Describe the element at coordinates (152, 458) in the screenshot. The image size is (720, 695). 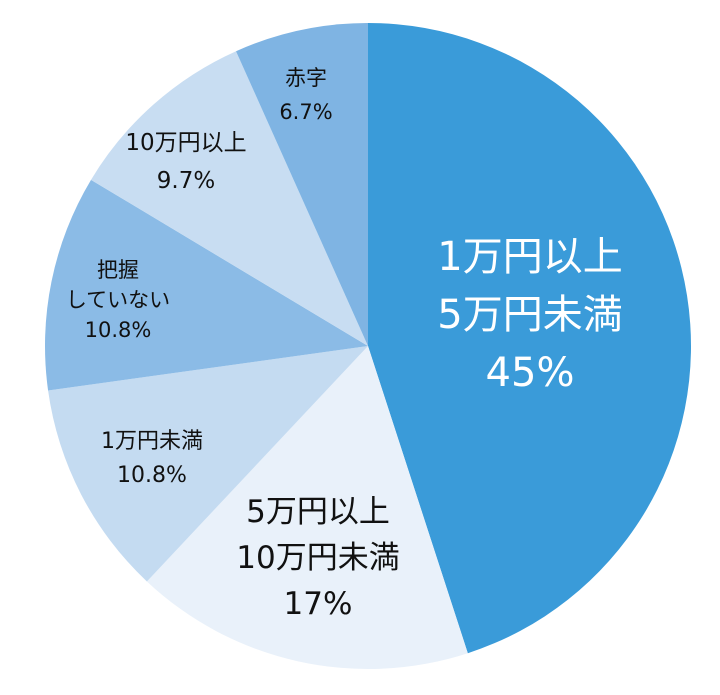
I see `slice-label: 1万円未満 10.8%` at that location.